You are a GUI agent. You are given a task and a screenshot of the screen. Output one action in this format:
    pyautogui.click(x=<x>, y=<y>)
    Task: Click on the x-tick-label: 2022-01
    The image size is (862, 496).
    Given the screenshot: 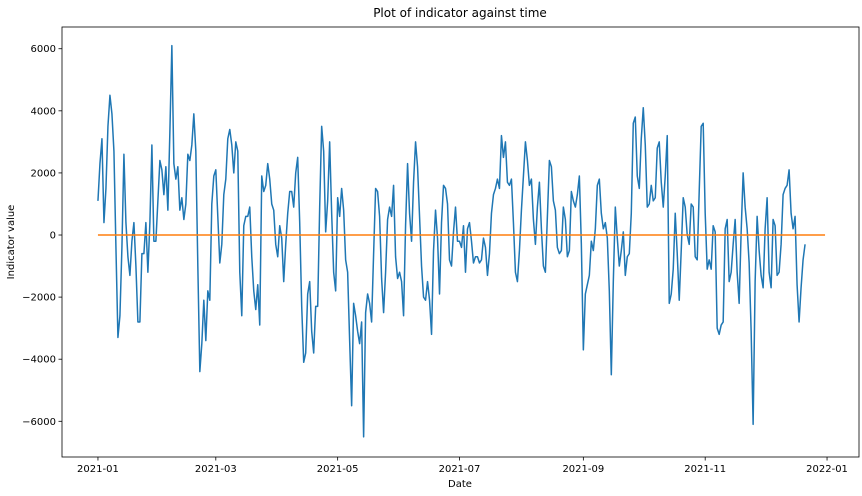 What is the action you would take?
    pyautogui.click(x=827, y=469)
    